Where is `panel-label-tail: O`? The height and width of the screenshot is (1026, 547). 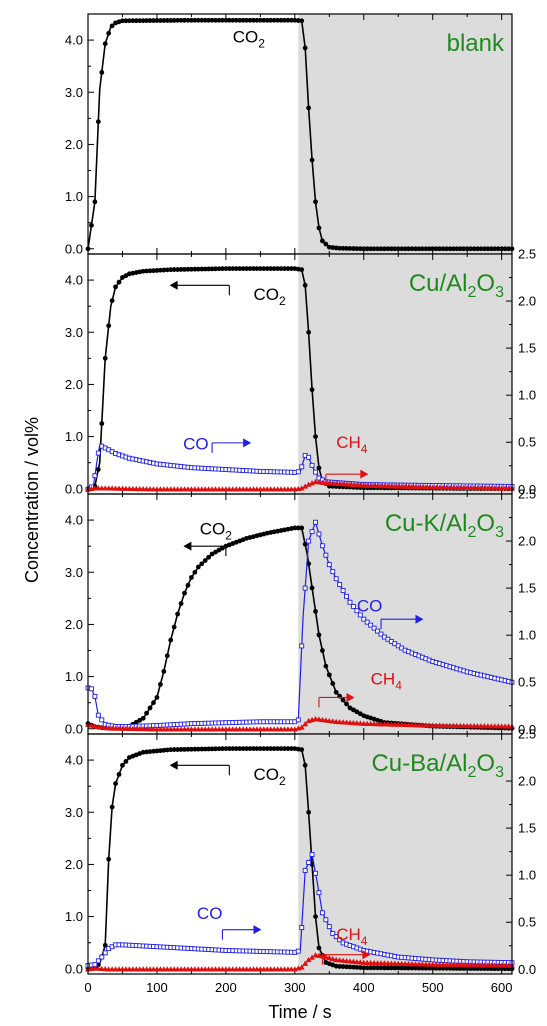
panel-label-tail: O is located at coordinates (485, 283).